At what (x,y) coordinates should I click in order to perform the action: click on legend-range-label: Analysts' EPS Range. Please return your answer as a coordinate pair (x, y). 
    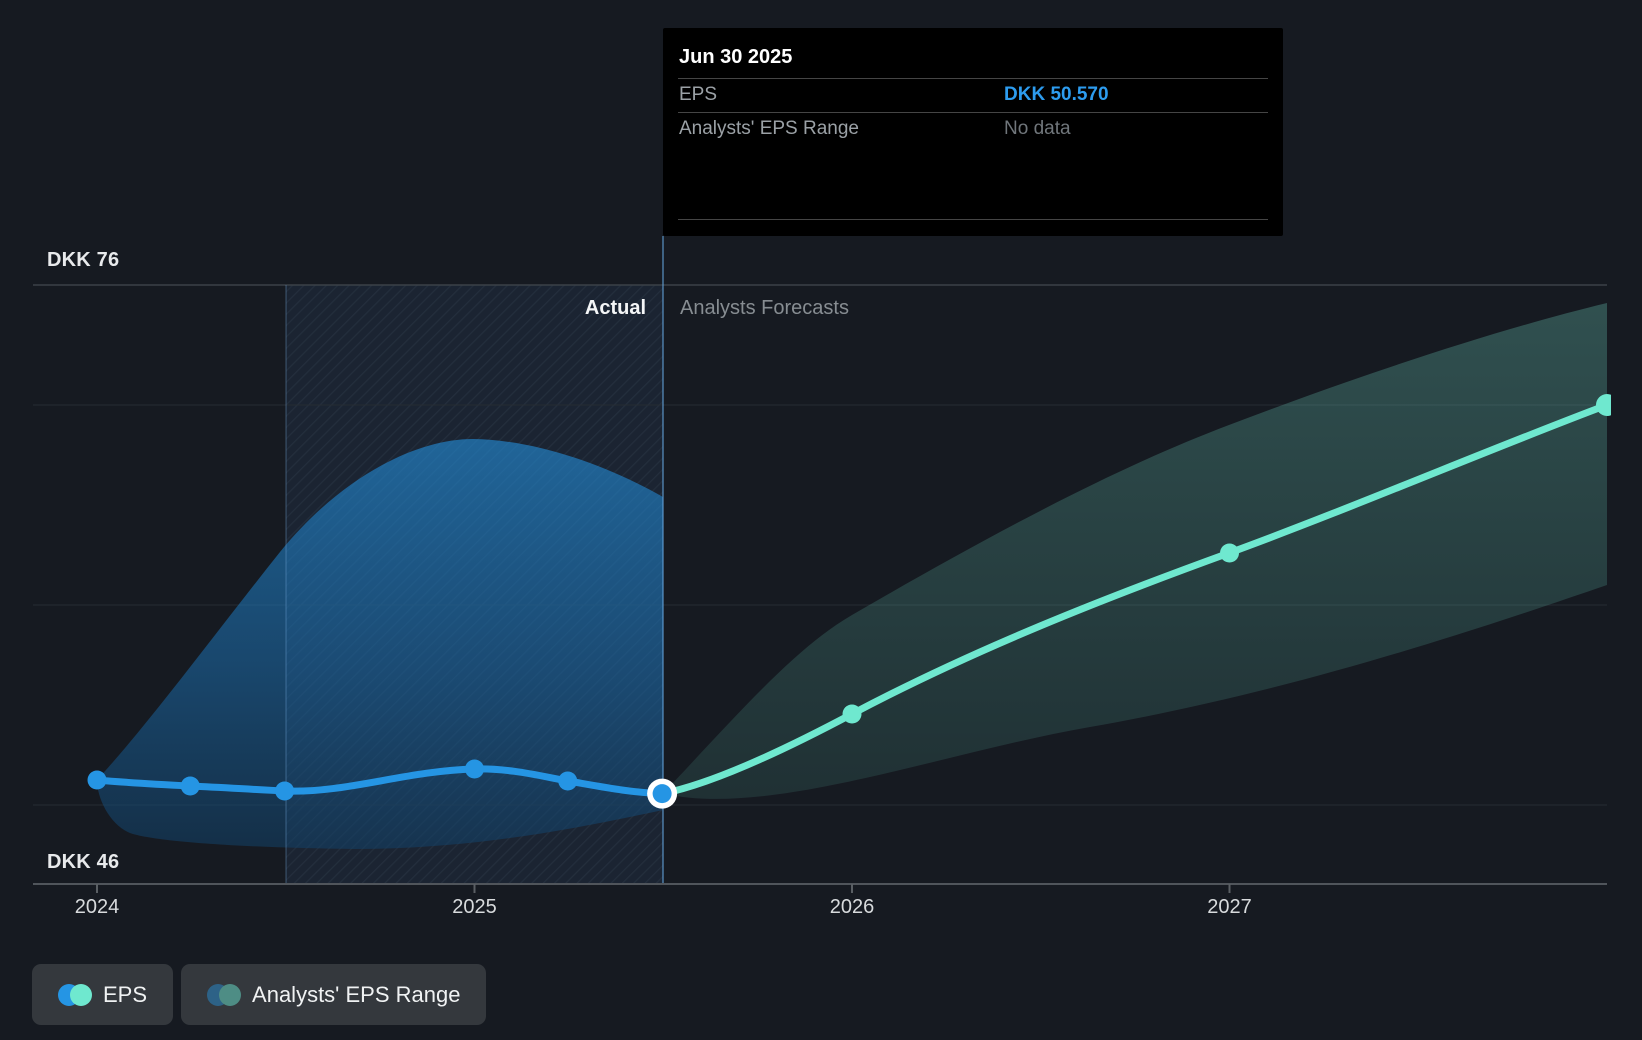
    Looking at the image, I should click on (356, 994).